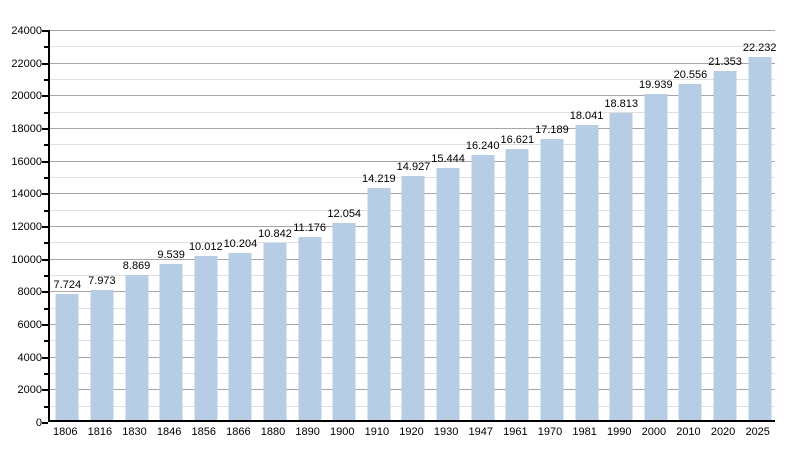  Describe the element at coordinates (379, 178) in the screenshot. I see `bar-value-label: 14.219` at that location.